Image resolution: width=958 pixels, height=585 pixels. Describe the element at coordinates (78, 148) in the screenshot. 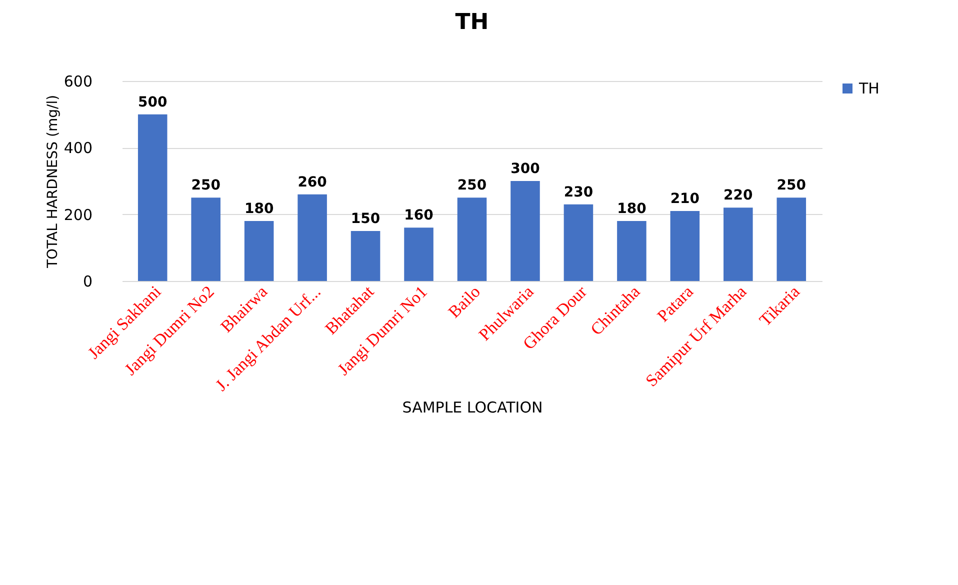

I see `y-tick-label: 400` at that location.